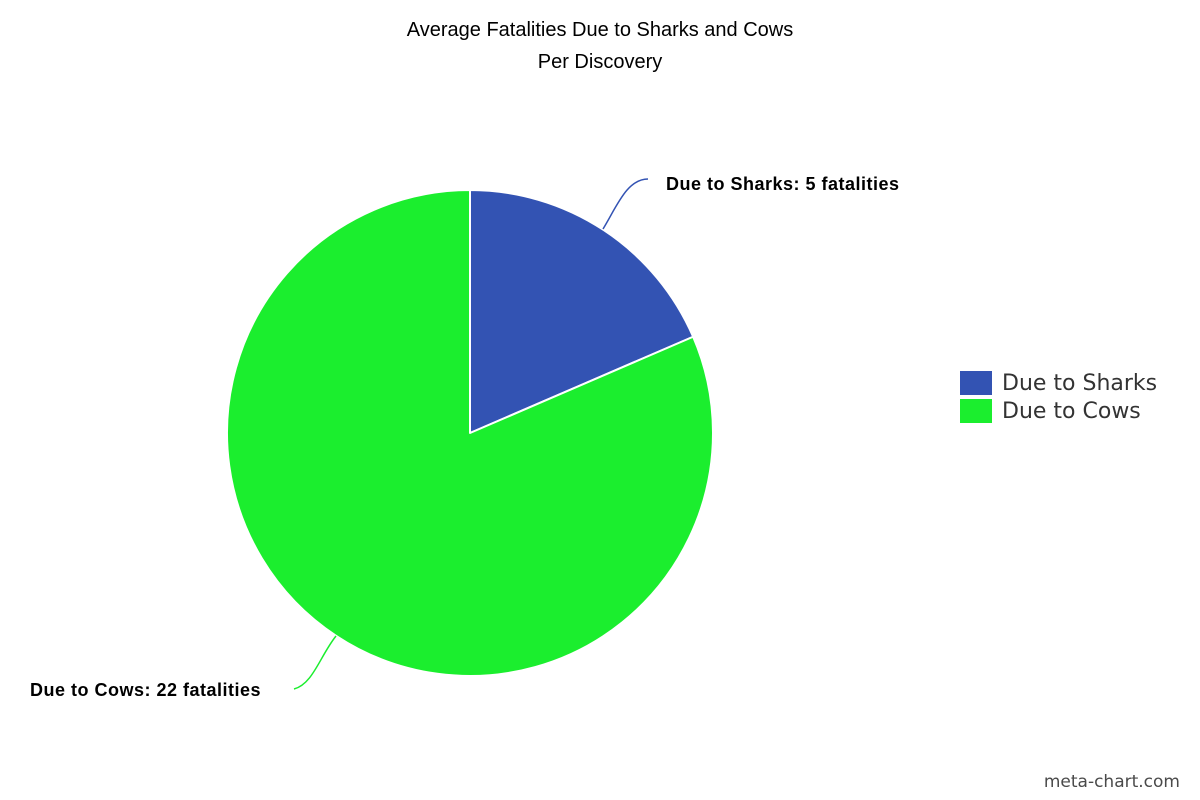 This screenshot has height=800, width=1200. Describe the element at coordinates (145, 690) in the screenshot. I see `data-label-cows: Due to Cows: 22 fatalities` at that location.